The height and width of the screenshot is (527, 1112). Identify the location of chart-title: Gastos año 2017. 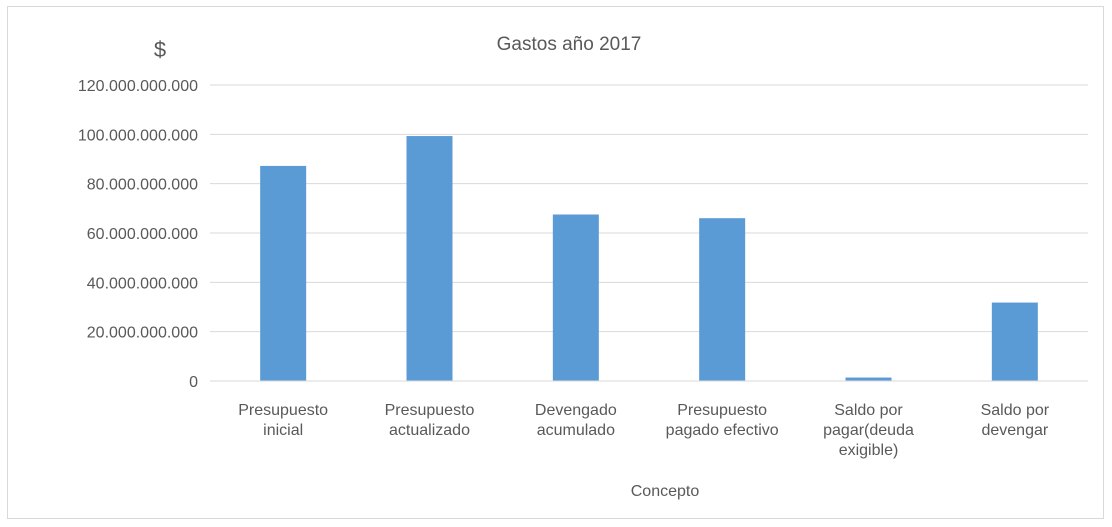
(569, 44).